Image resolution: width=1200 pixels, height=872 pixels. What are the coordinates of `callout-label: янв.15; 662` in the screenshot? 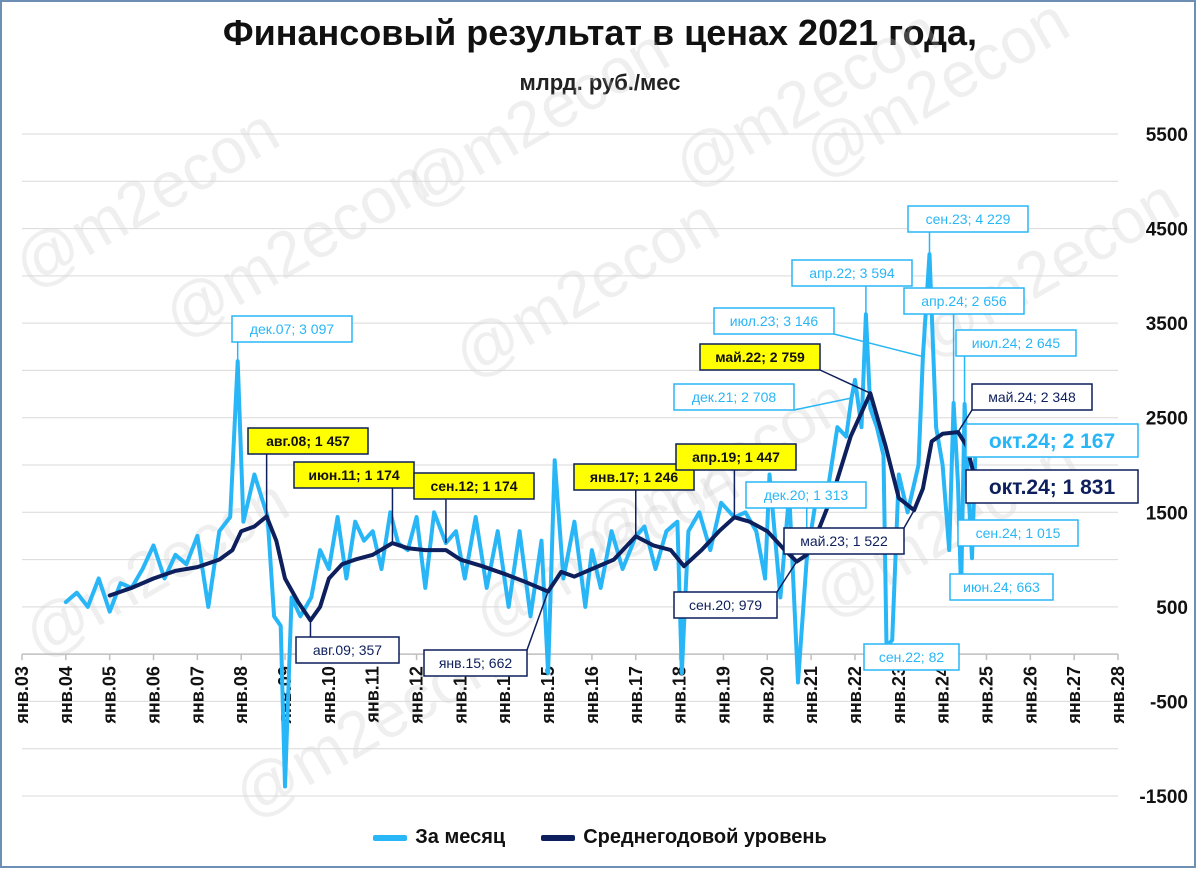 It's located at (476, 663).